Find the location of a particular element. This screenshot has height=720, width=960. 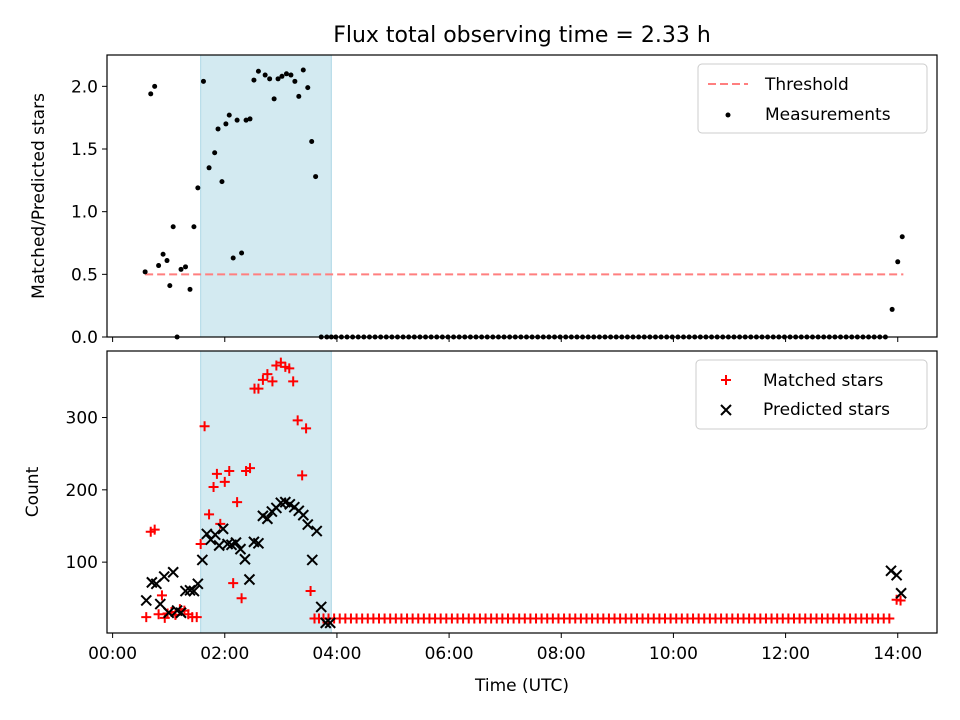

count-legend-box is located at coordinates (811, 394).